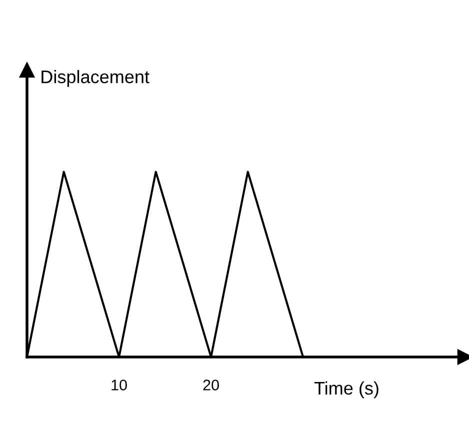 Image resolution: width=469 pixels, height=436 pixels. Describe the element at coordinates (346, 389) in the screenshot. I see `x-axis-title: Time (s)` at that location.